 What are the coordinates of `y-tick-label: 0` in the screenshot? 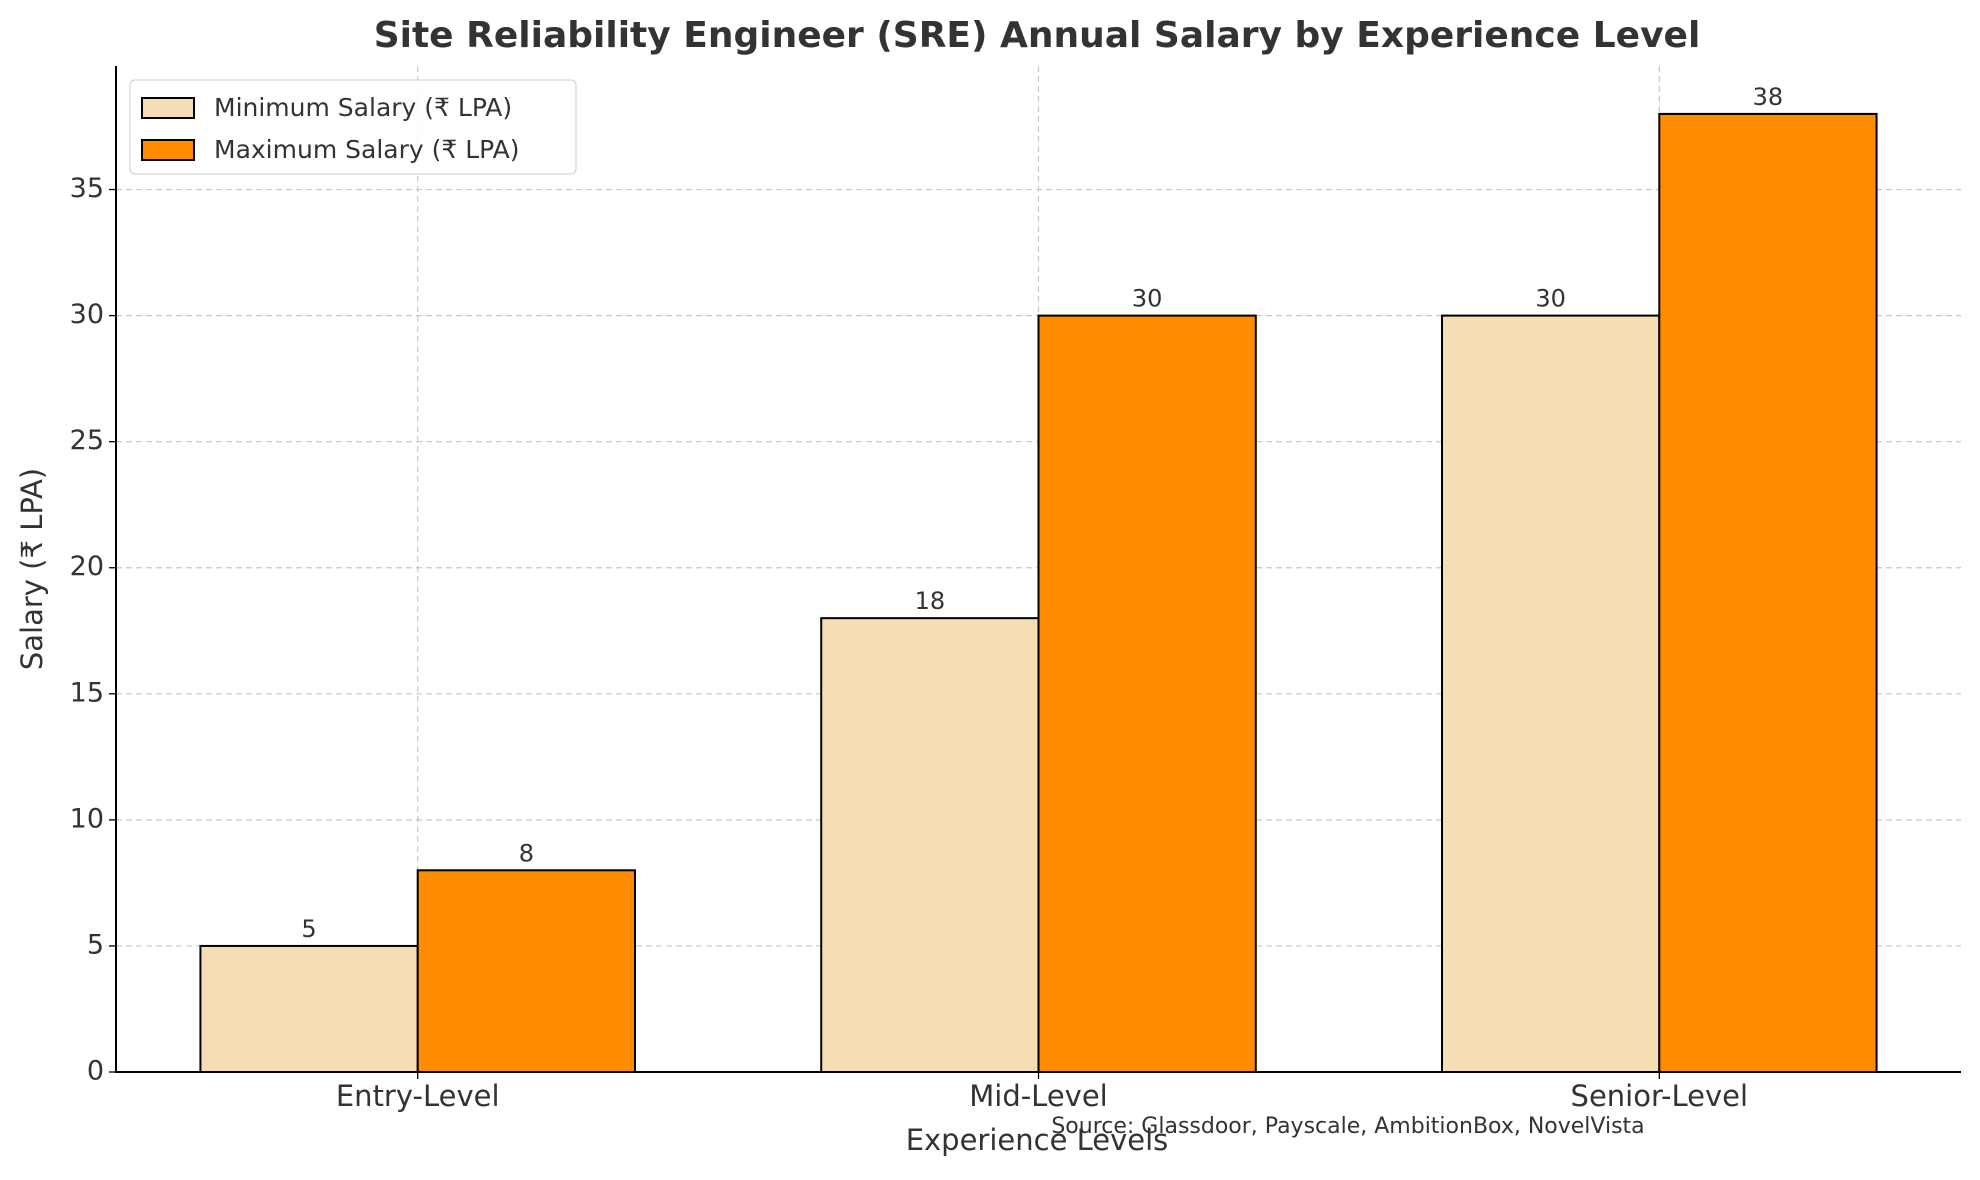 It's located at (95, 1071).